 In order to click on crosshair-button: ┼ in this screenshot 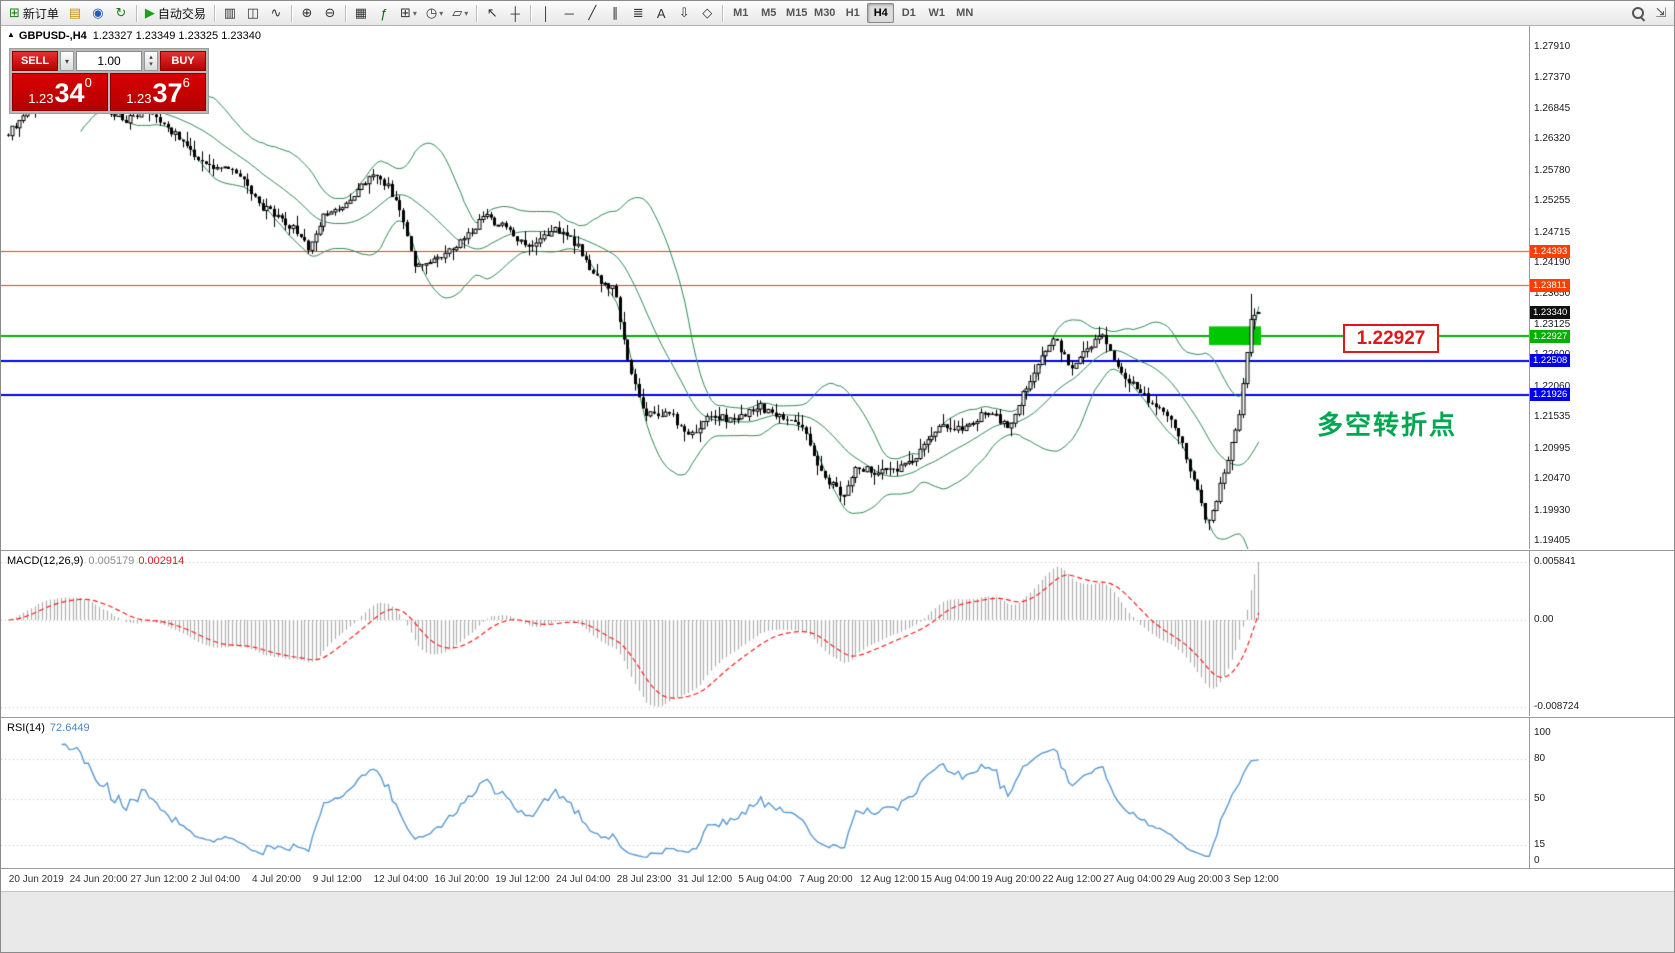, I will do `click(515, 13)`.